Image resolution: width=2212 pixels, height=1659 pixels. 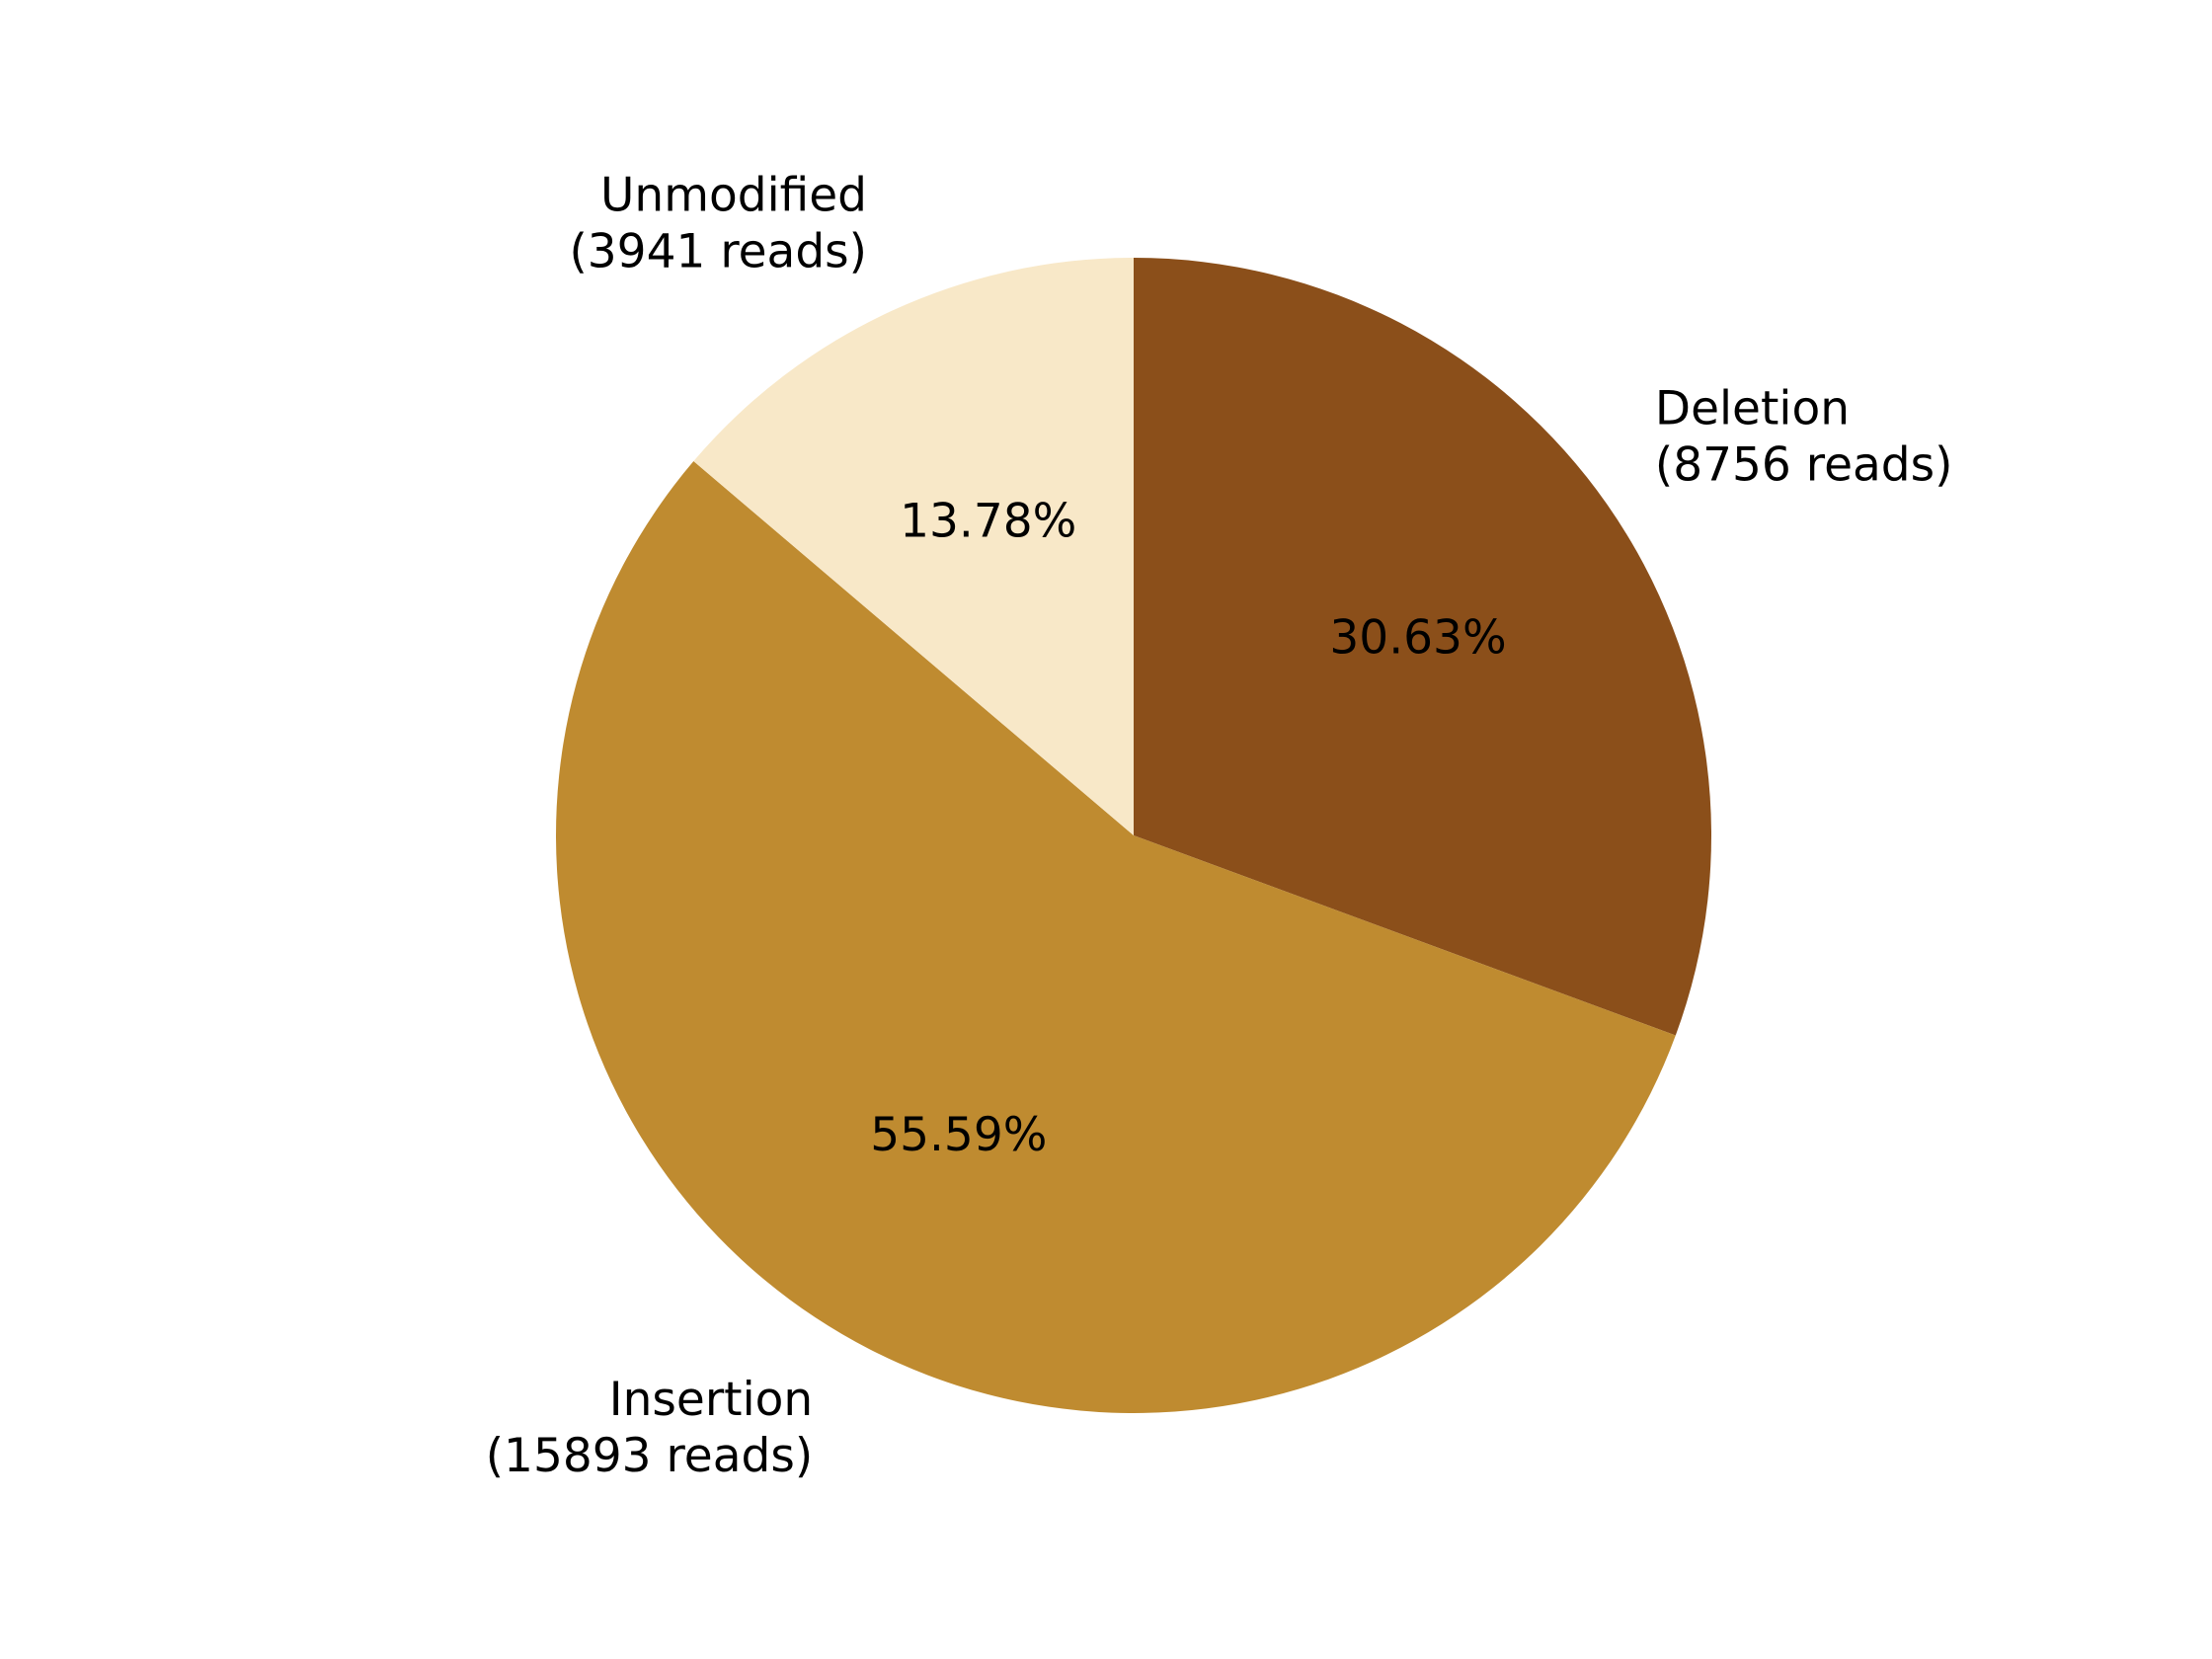 I want to click on pie-slice-unmodified, so click(x=914, y=547).